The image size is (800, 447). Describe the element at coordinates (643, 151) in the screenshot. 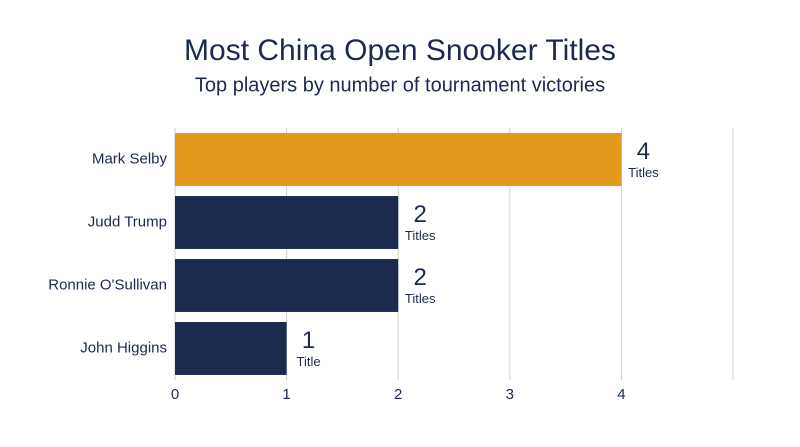

I see `value-label: 4` at that location.